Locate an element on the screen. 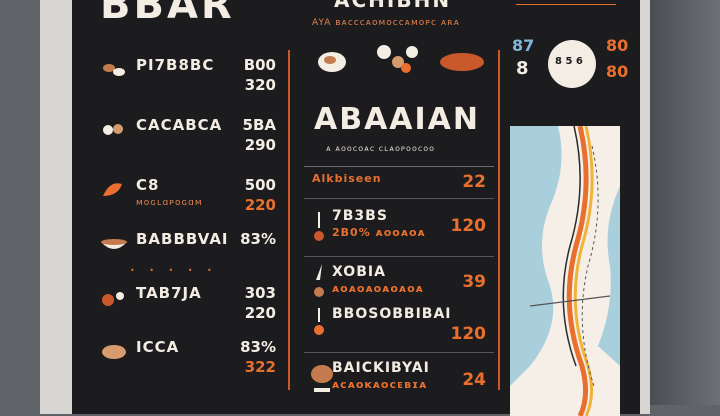  section-subtitle: AYA ʙᴀᴄᴄᴄᴀᴏᴍᴏᴄᴄᴀᴍᴏᴘᴄ ᴀʀᴀ is located at coordinates (386, 23).